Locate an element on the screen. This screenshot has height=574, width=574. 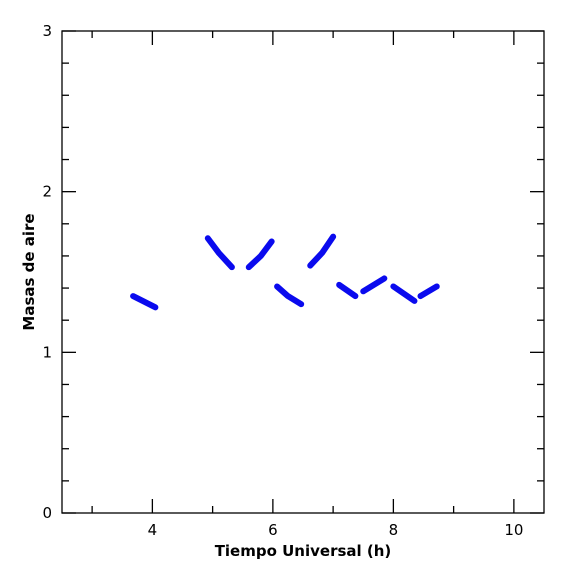
x-tick-label: 4 is located at coordinates (153, 530).